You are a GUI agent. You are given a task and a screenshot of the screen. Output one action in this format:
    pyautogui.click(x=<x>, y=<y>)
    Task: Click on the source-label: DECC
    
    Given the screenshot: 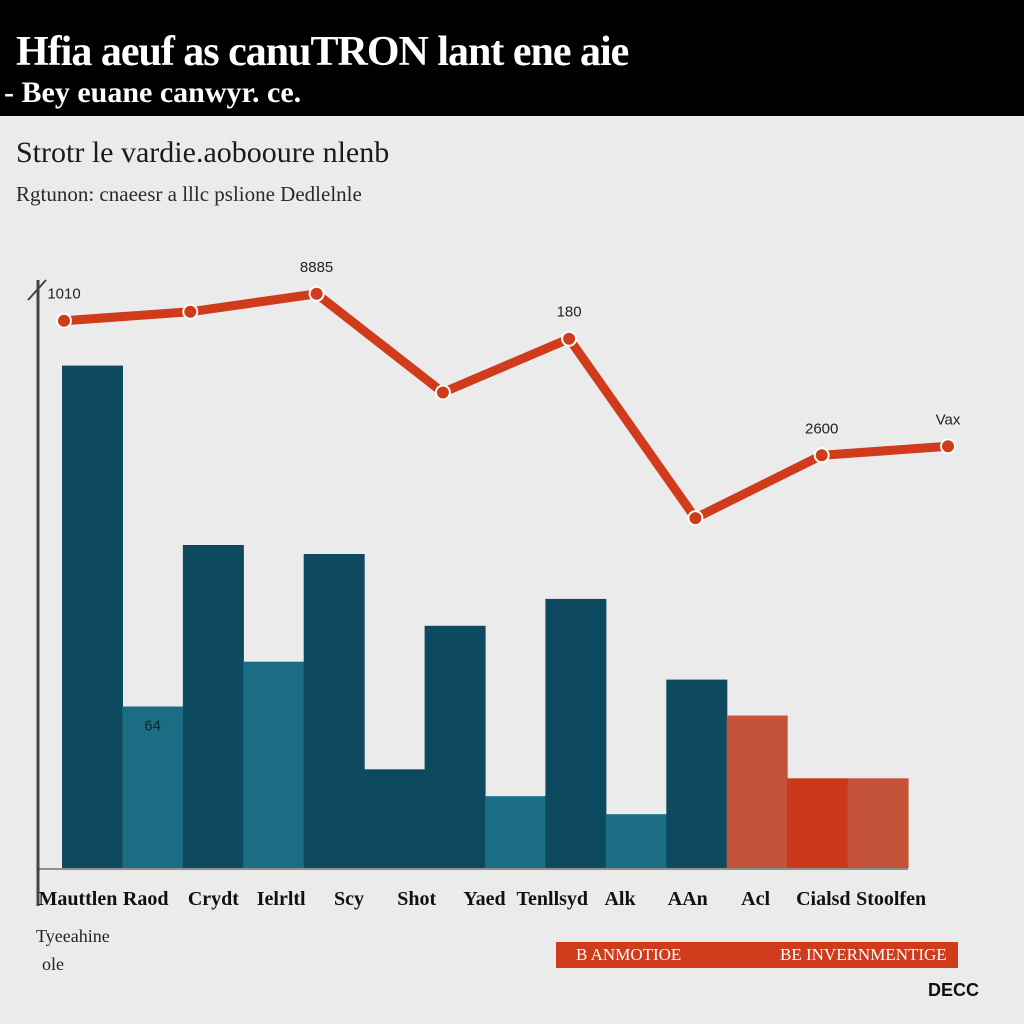 What is the action you would take?
    pyautogui.click(x=954, y=990)
    